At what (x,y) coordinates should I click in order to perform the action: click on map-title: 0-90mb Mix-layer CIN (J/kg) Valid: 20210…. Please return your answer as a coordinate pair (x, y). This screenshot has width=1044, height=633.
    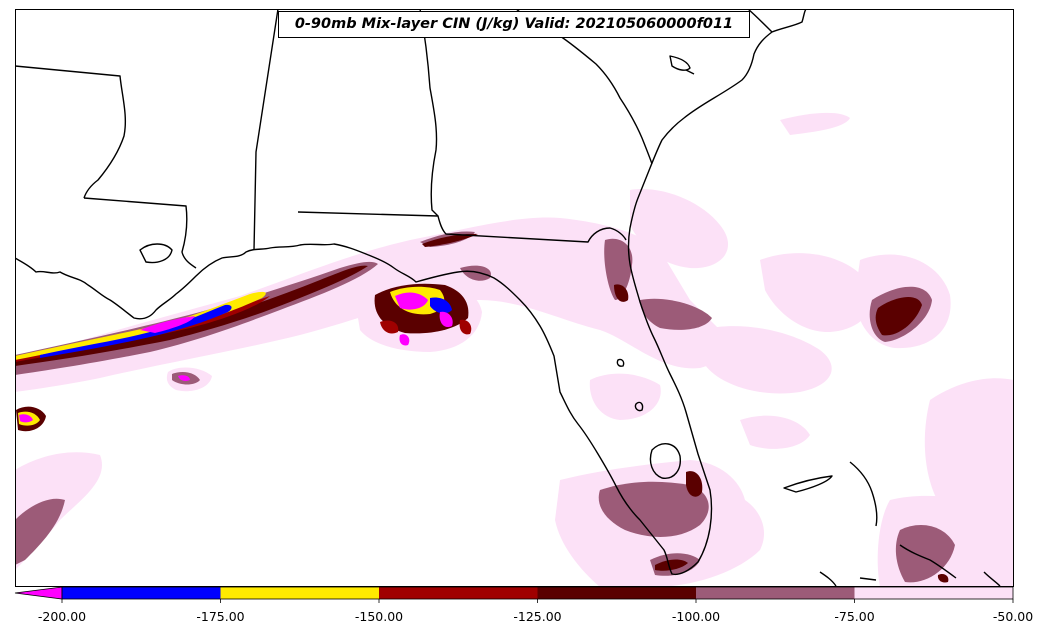
    Looking at the image, I should click on (514, 24).